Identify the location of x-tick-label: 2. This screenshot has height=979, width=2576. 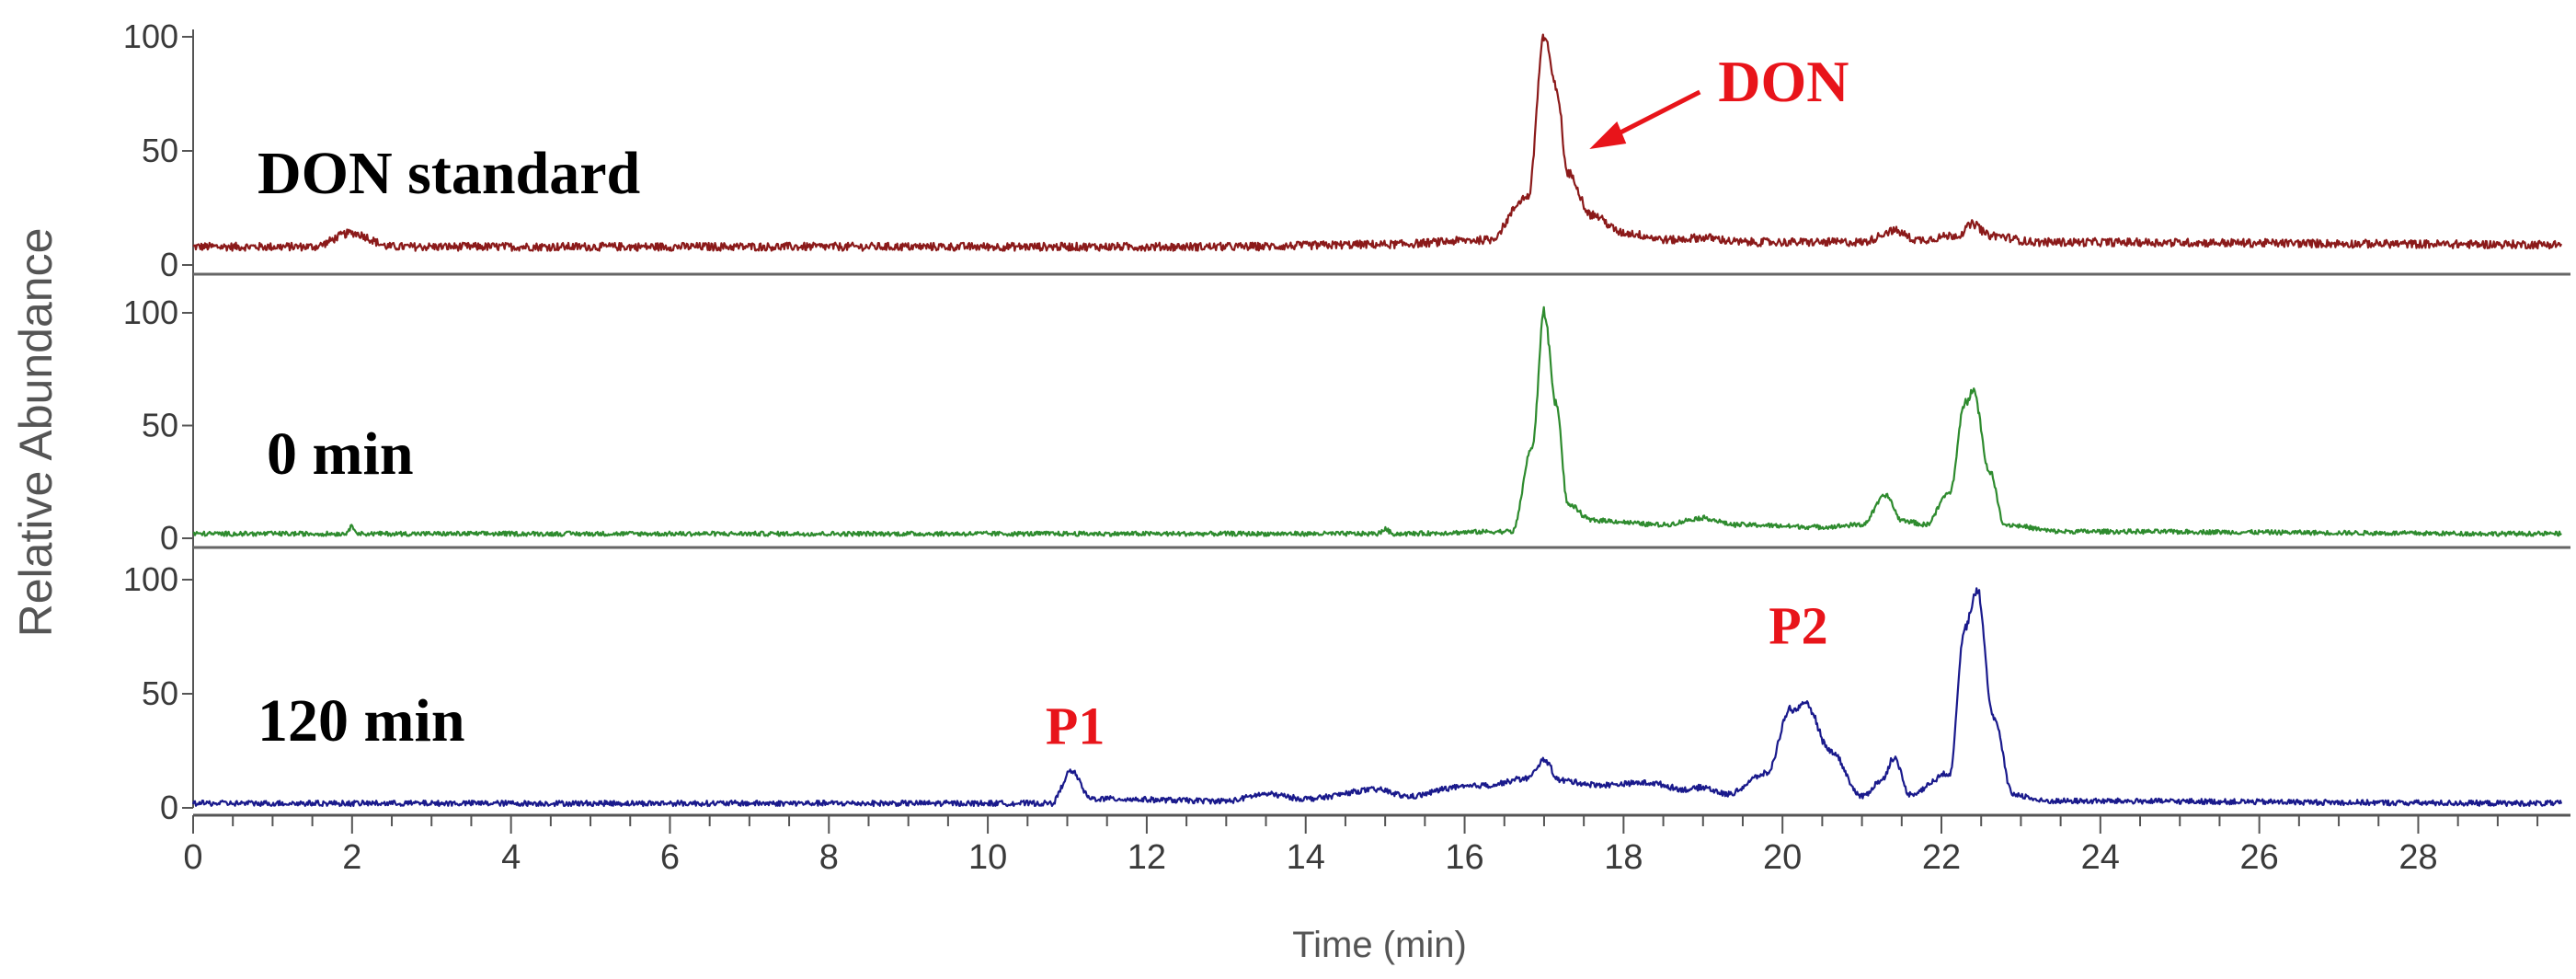
(351, 857).